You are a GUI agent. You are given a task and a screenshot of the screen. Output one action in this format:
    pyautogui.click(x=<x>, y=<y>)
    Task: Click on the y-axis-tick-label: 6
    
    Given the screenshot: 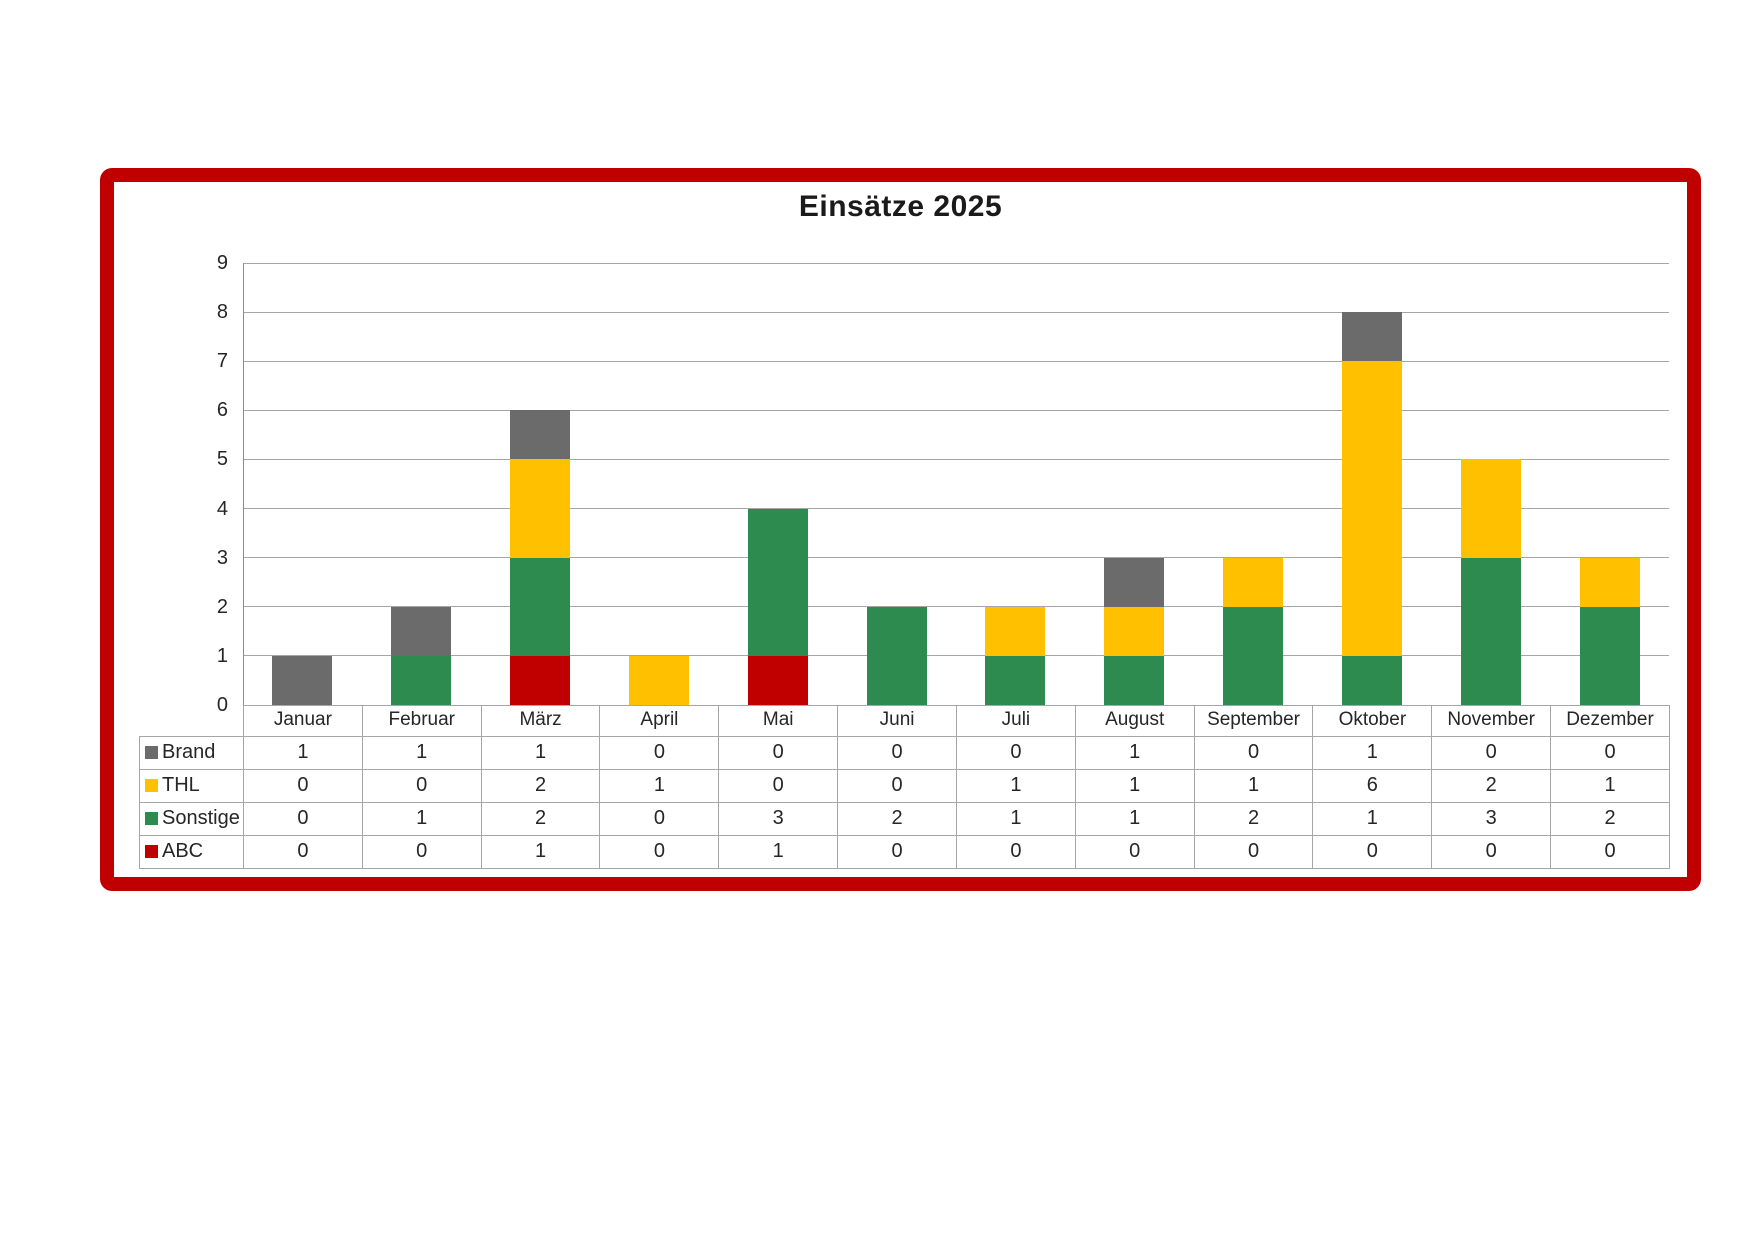 What is the action you would take?
    pyautogui.click(x=222, y=410)
    